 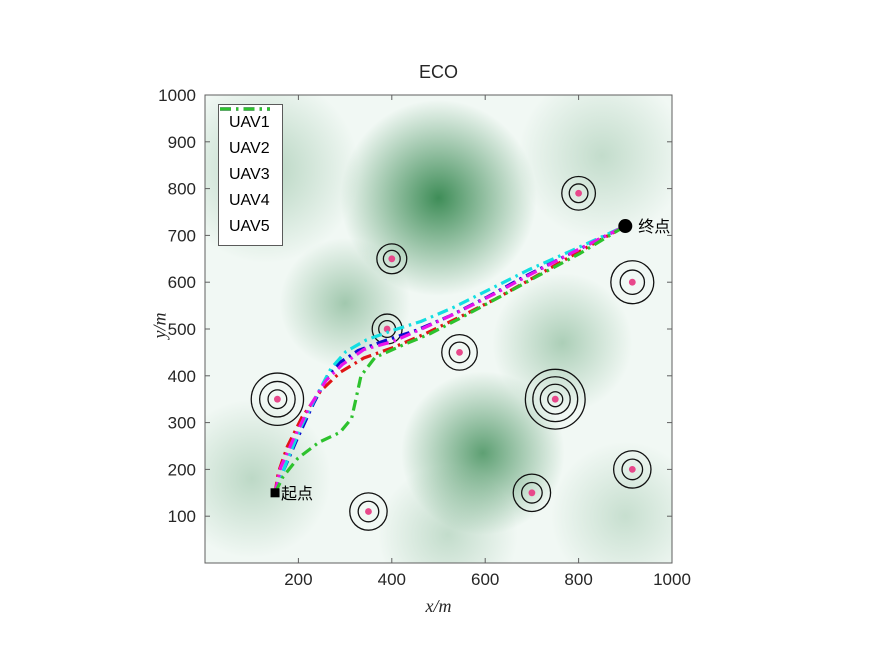 What do you see at coordinates (654, 227) in the screenshot?
I see `end-label: 终点` at bounding box center [654, 227].